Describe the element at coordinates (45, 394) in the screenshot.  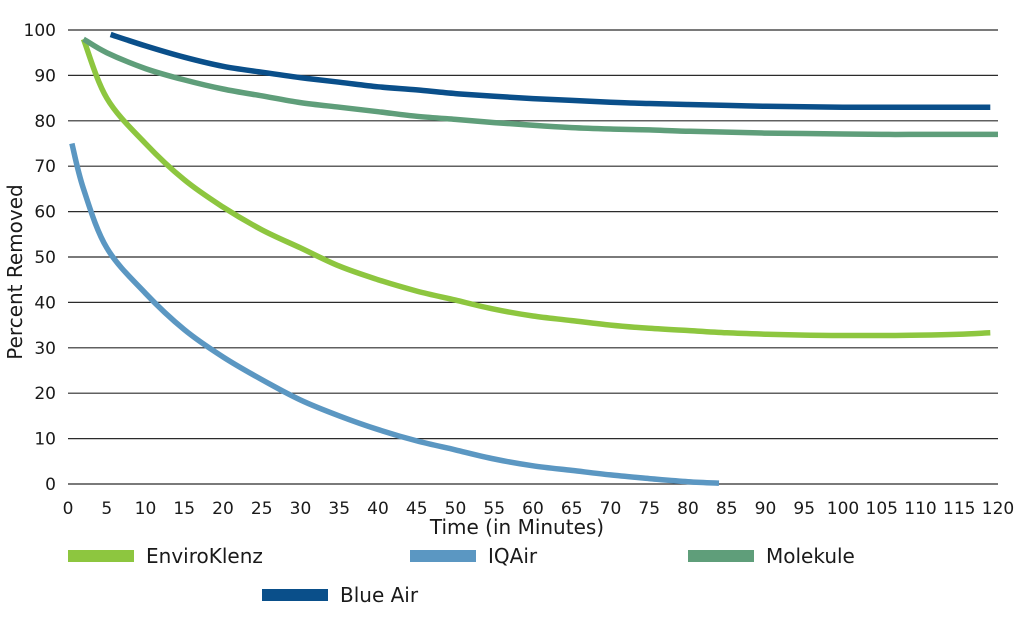
I see `y-tick-label: 20` at that location.